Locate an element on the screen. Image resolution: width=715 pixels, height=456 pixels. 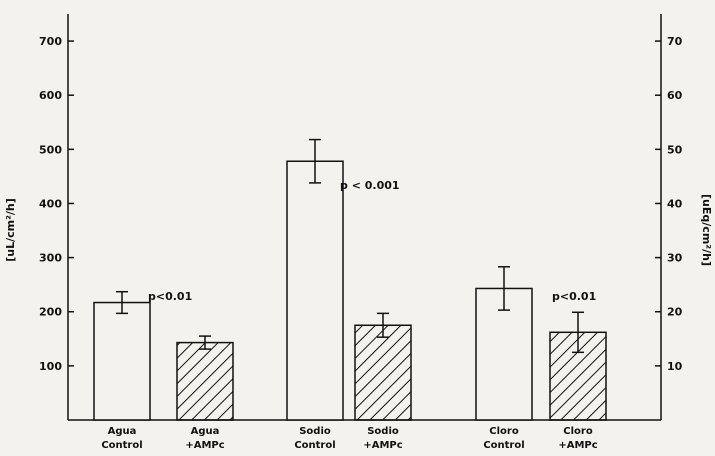
left-tick-label: 200 is located at coordinates (50, 312).